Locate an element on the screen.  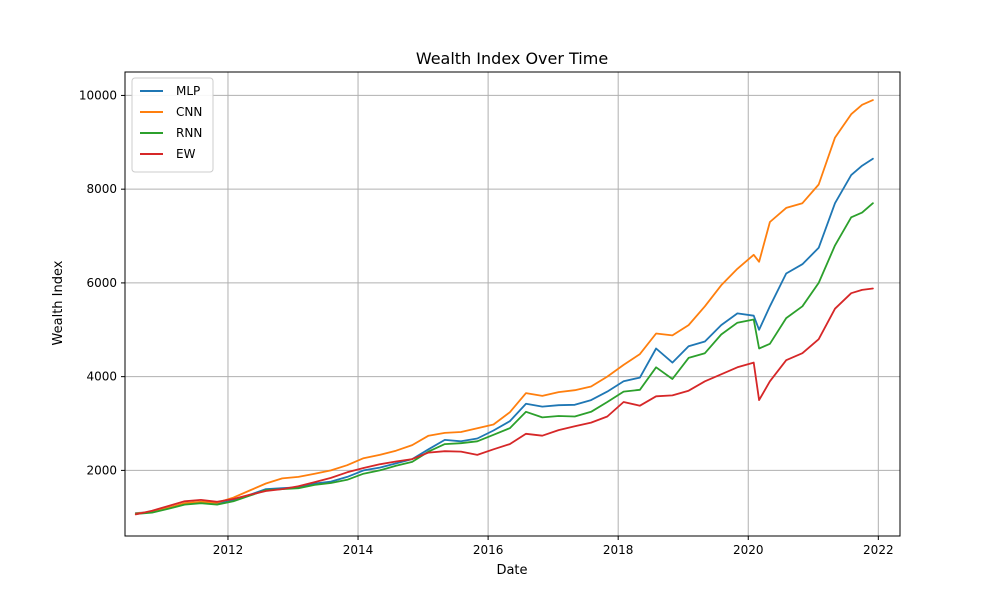
x-tick-label: 2022 is located at coordinates (878, 550).